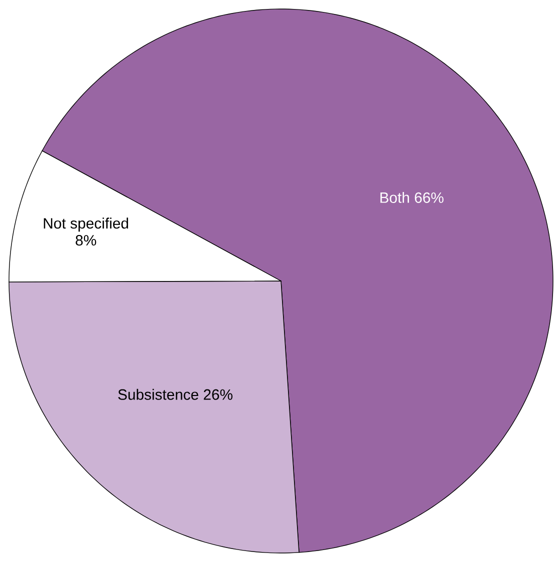  I want to click on slice-label: Not specified, so click(86, 225).